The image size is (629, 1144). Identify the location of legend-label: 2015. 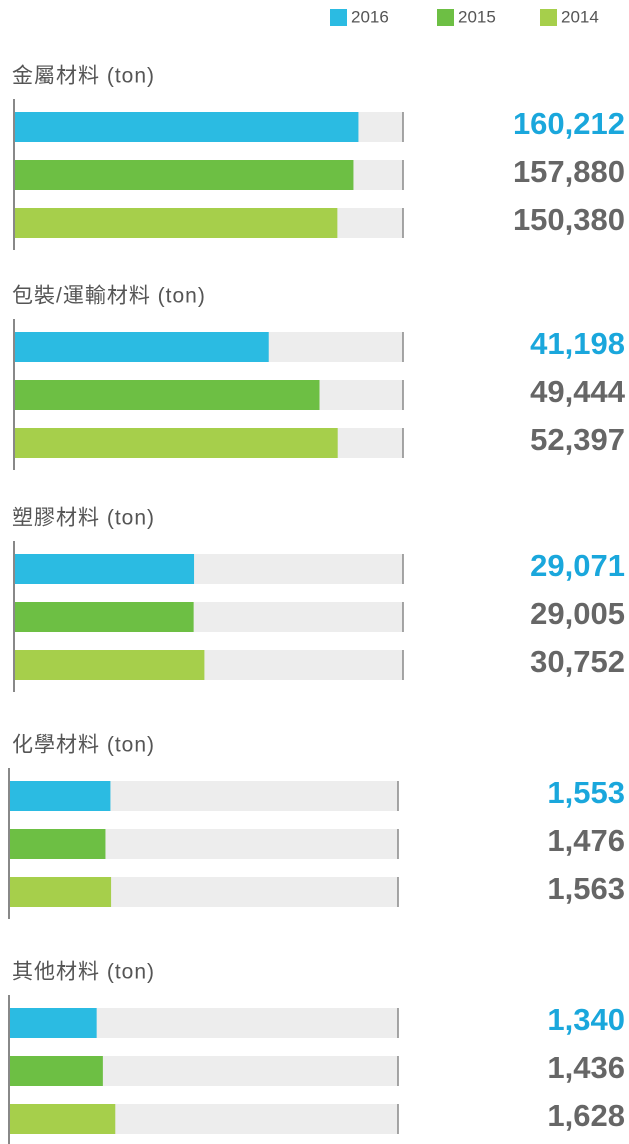
(477, 16).